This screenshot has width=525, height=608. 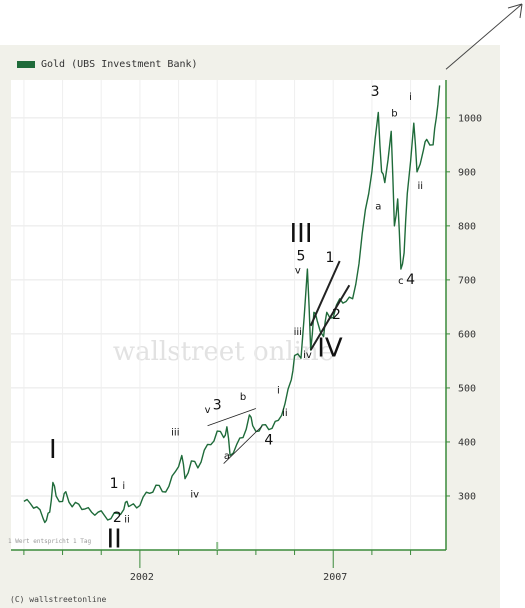 What do you see at coordinates (335, 577) in the screenshot?
I see `x-tick-label: 2007` at bounding box center [335, 577].